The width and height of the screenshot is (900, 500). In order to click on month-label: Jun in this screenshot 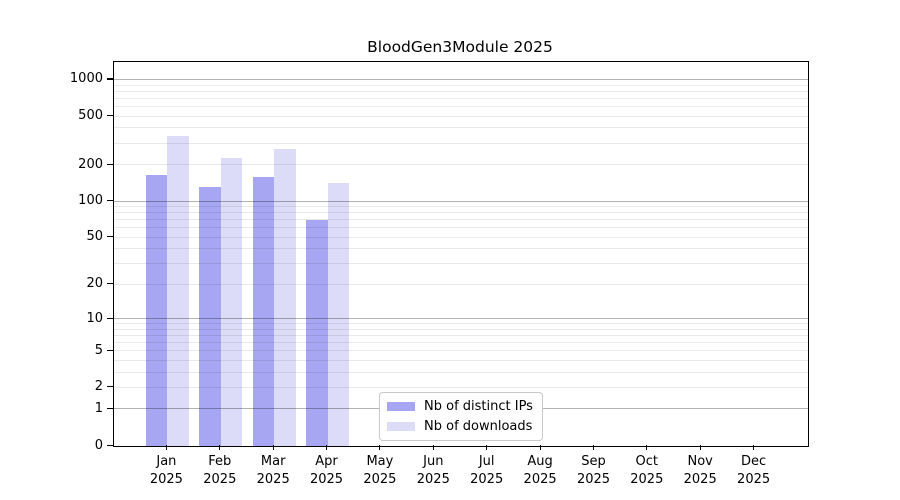, I will do `click(433, 461)`.